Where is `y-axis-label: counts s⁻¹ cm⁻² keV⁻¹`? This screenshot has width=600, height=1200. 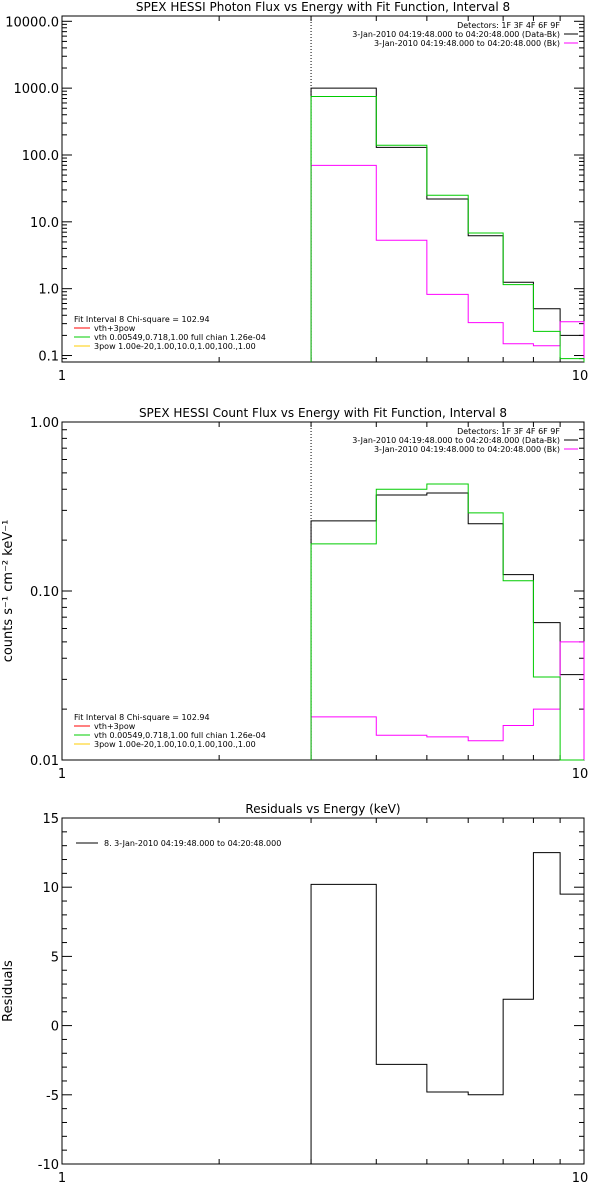
y-axis-label: counts s⁻¹ cm⁻² keV⁻¹ is located at coordinates (8, 591).